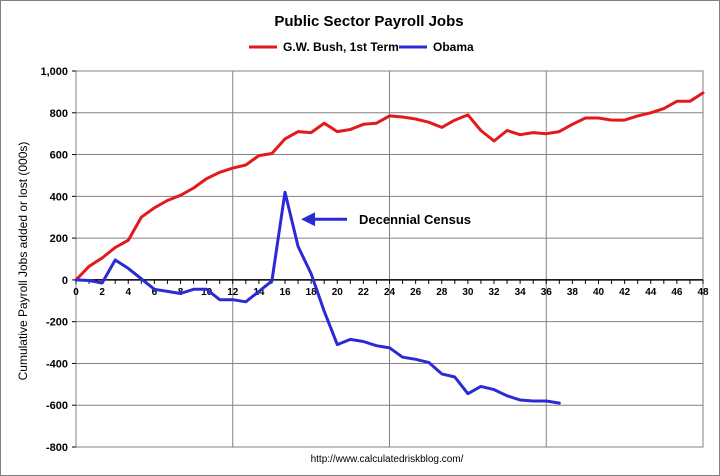  What do you see at coordinates (102, 292) in the screenshot?
I see `x-tick-label: 2` at bounding box center [102, 292].